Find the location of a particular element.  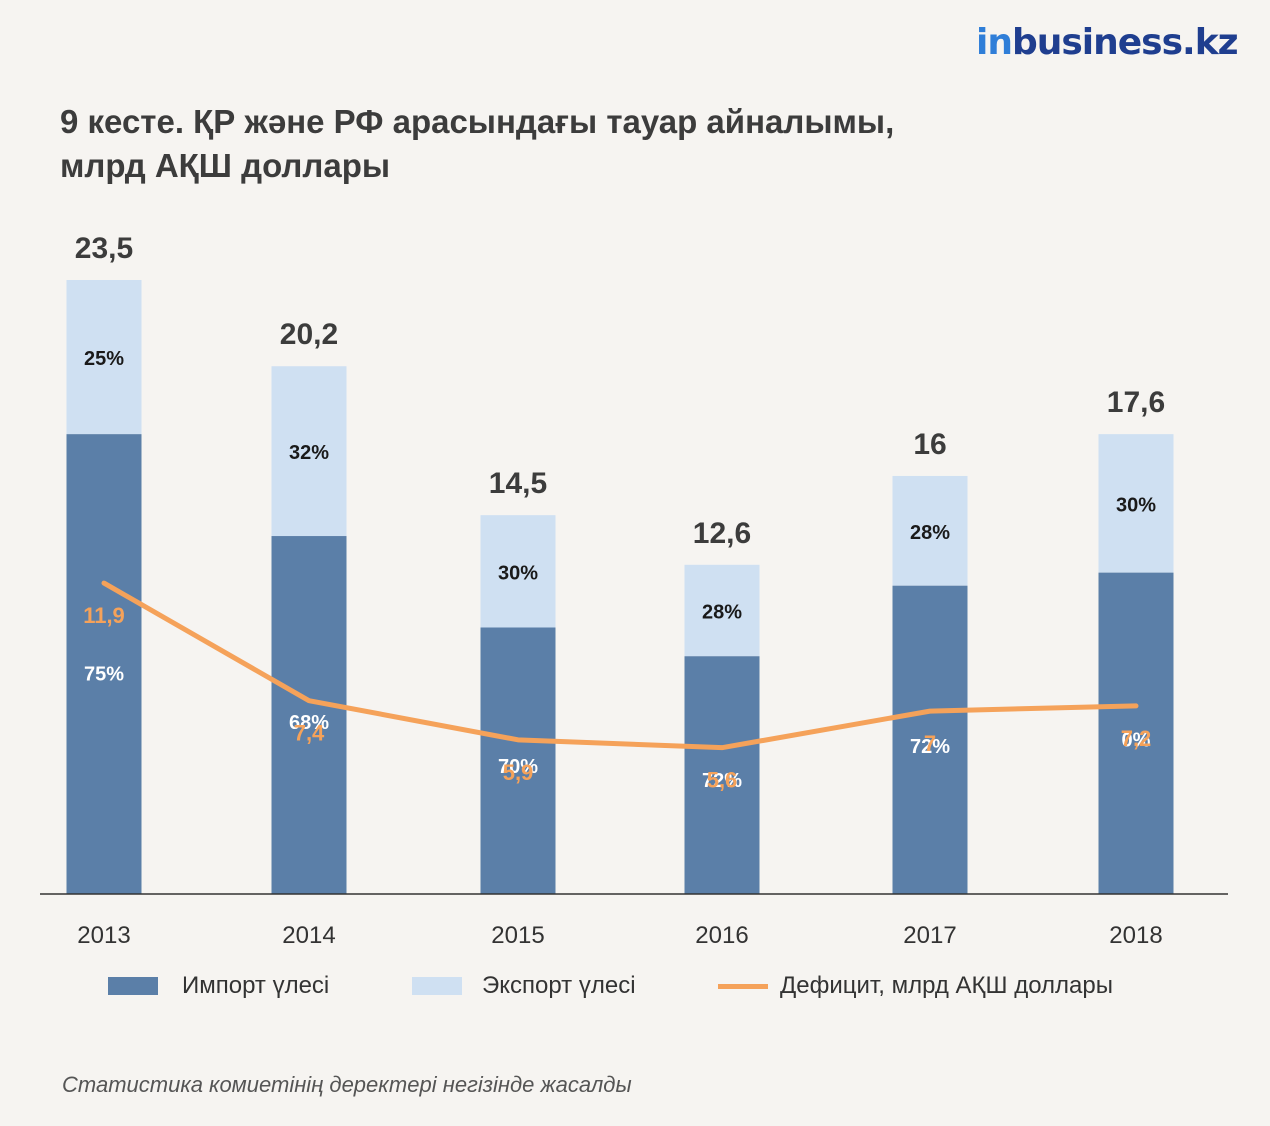

legend-swatch-import is located at coordinates (133, 986).